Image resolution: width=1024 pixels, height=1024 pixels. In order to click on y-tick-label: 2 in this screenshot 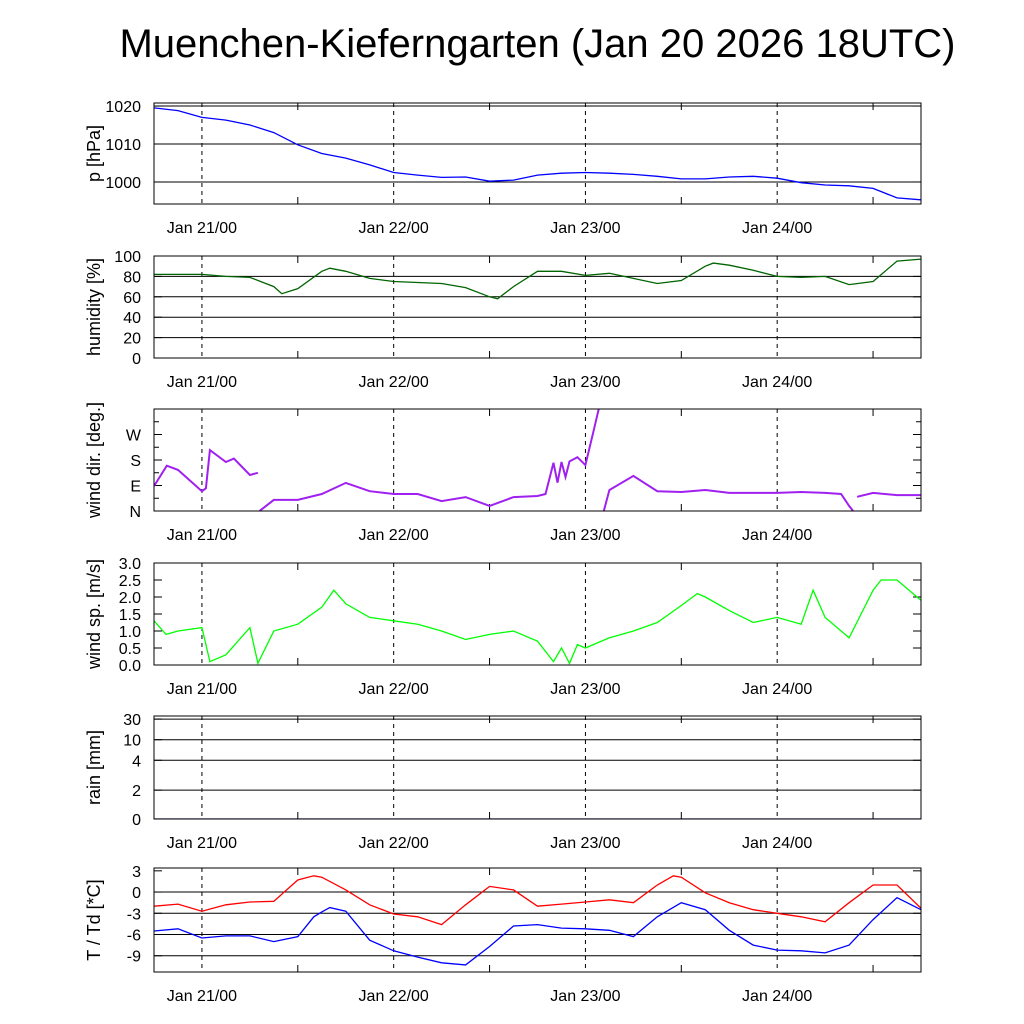, I will do `click(136, 791)`.